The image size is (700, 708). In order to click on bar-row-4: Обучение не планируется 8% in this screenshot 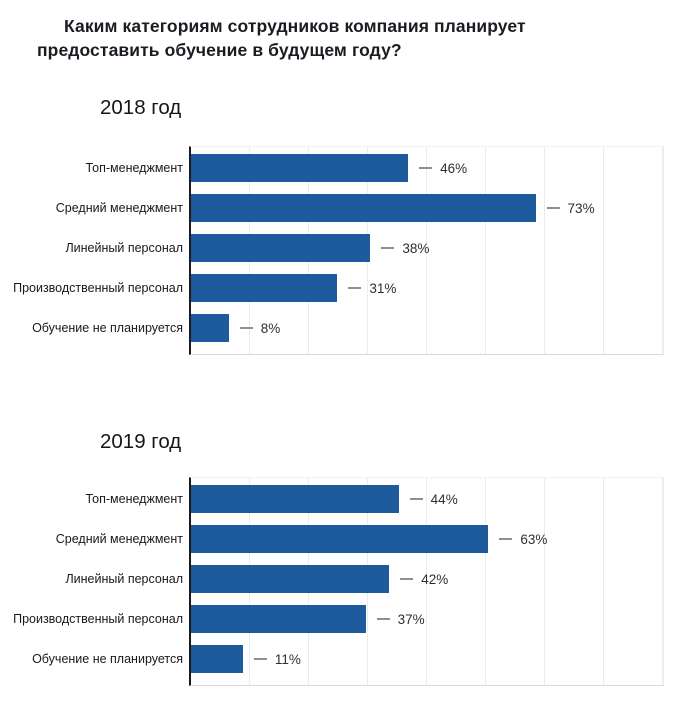, I will do `click(347, 334)`.